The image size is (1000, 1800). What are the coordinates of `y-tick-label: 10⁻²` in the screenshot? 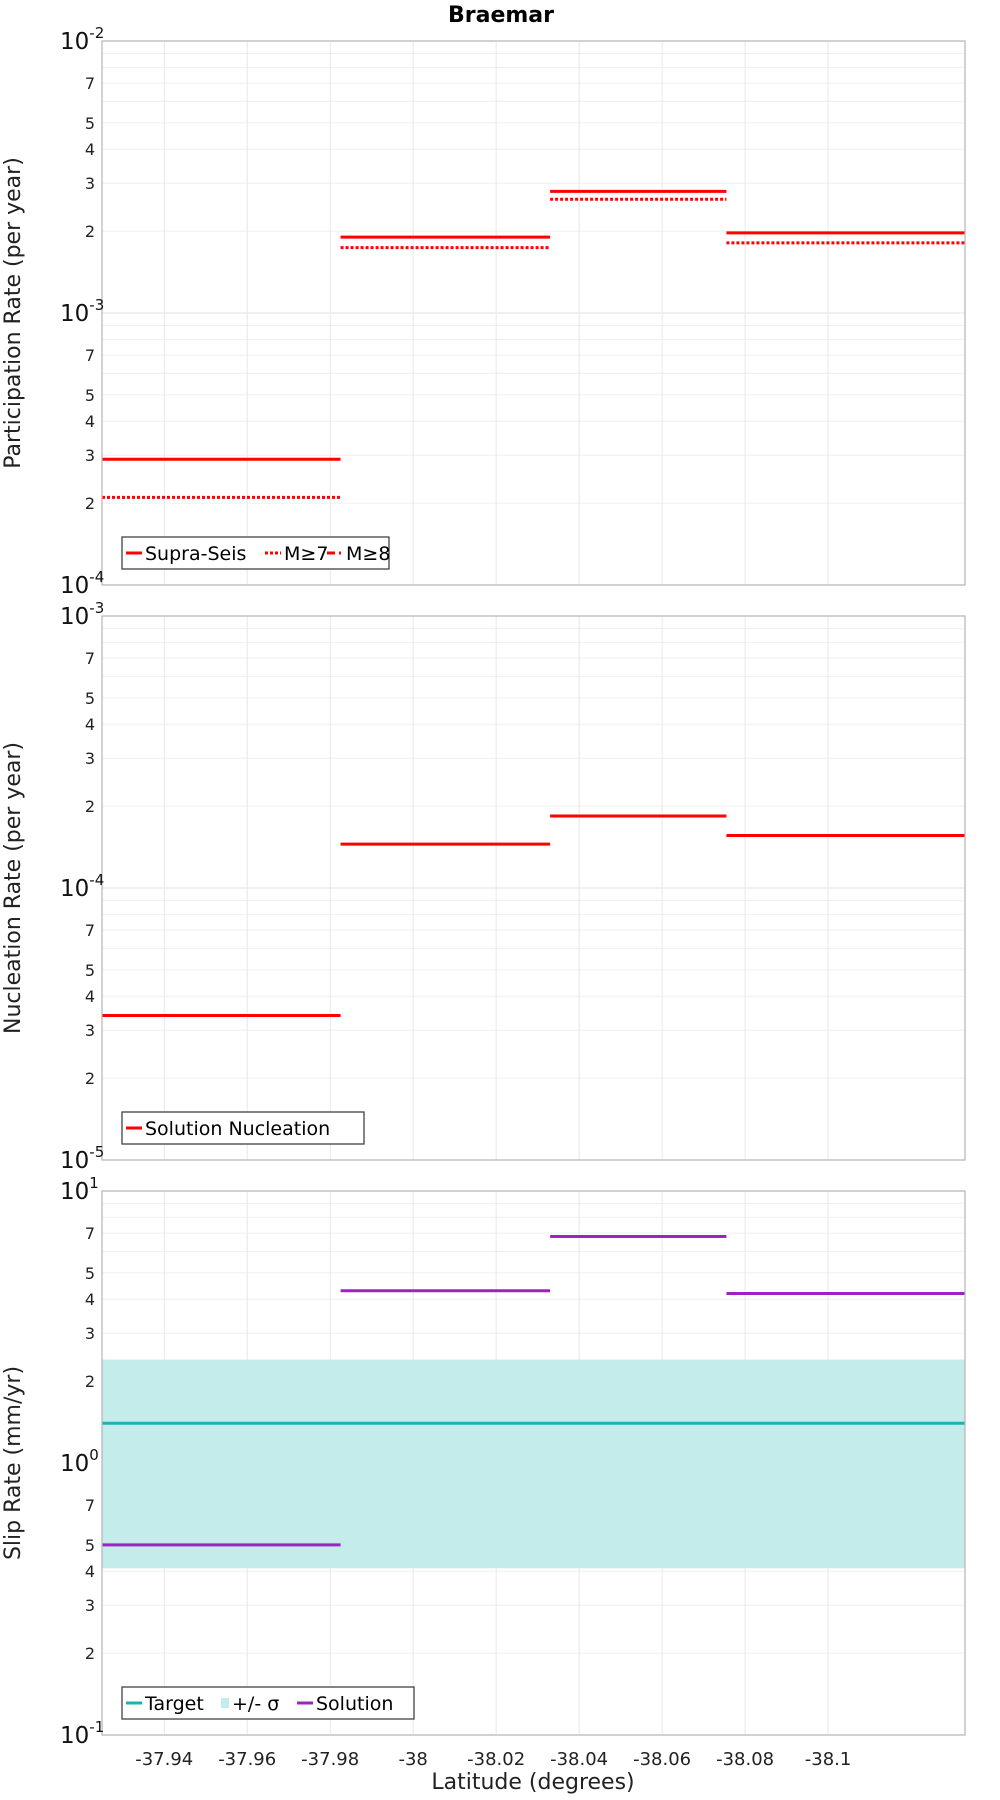 It's located at (82, 39).